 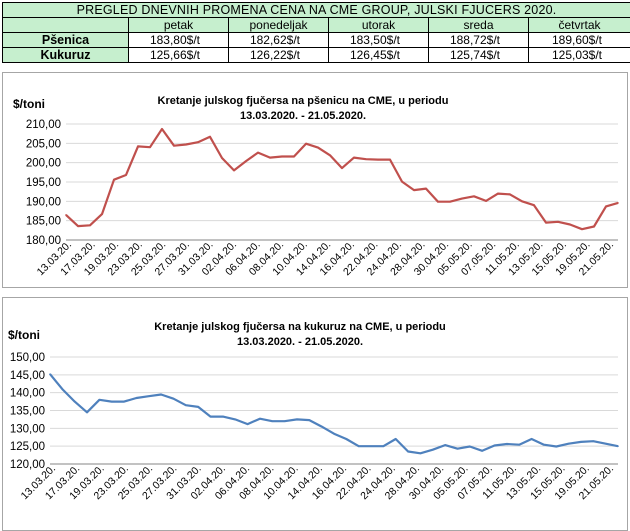 I want to click on y-tick-label: 195,00, so click(x=43, y=183).